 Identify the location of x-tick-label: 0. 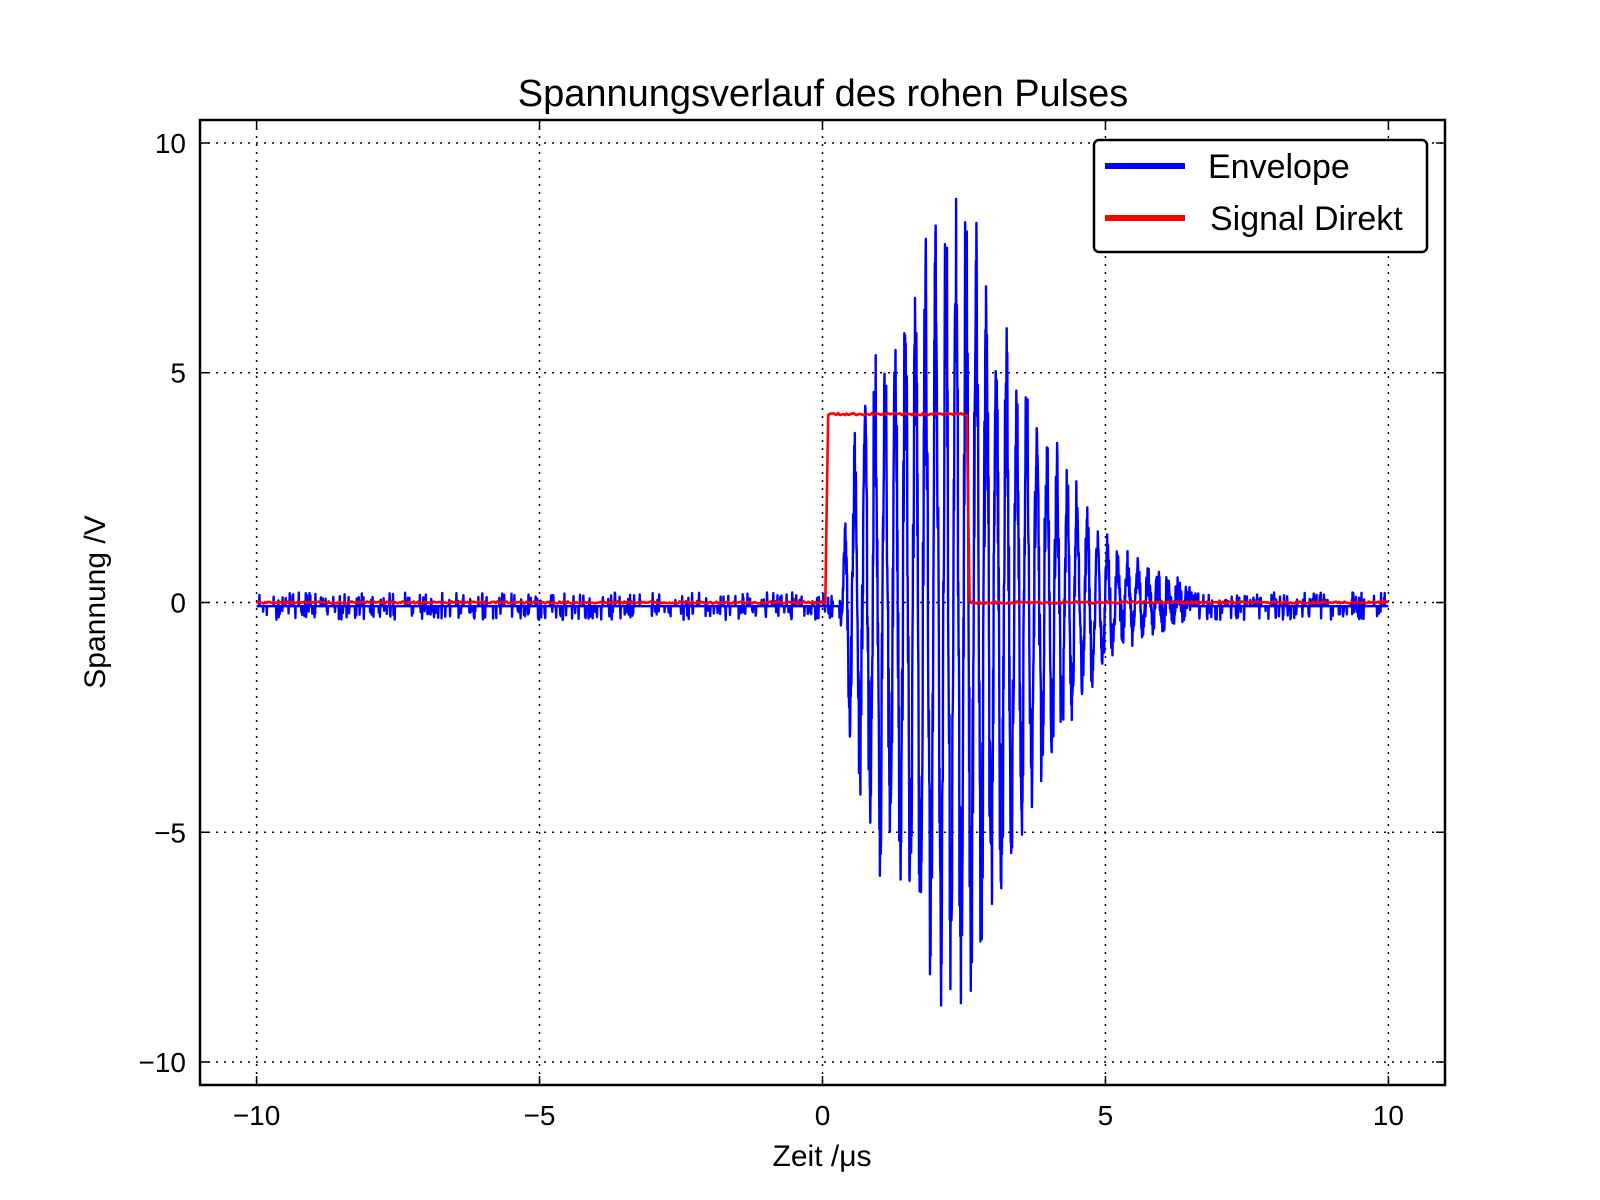
(823, 1115).